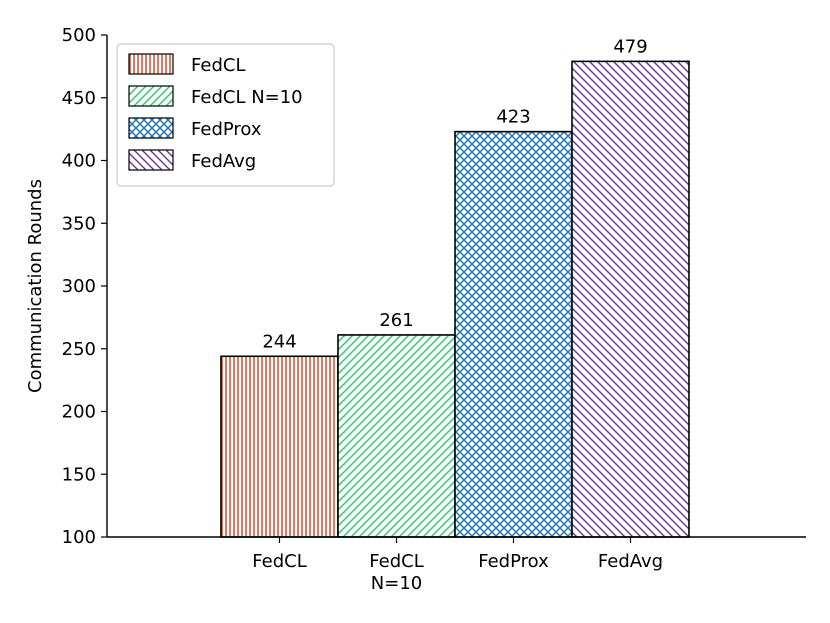 Image resolution: width=830 pixels, height=623 pixels. I want to click on data-label-2: 261, so click(396, 320).